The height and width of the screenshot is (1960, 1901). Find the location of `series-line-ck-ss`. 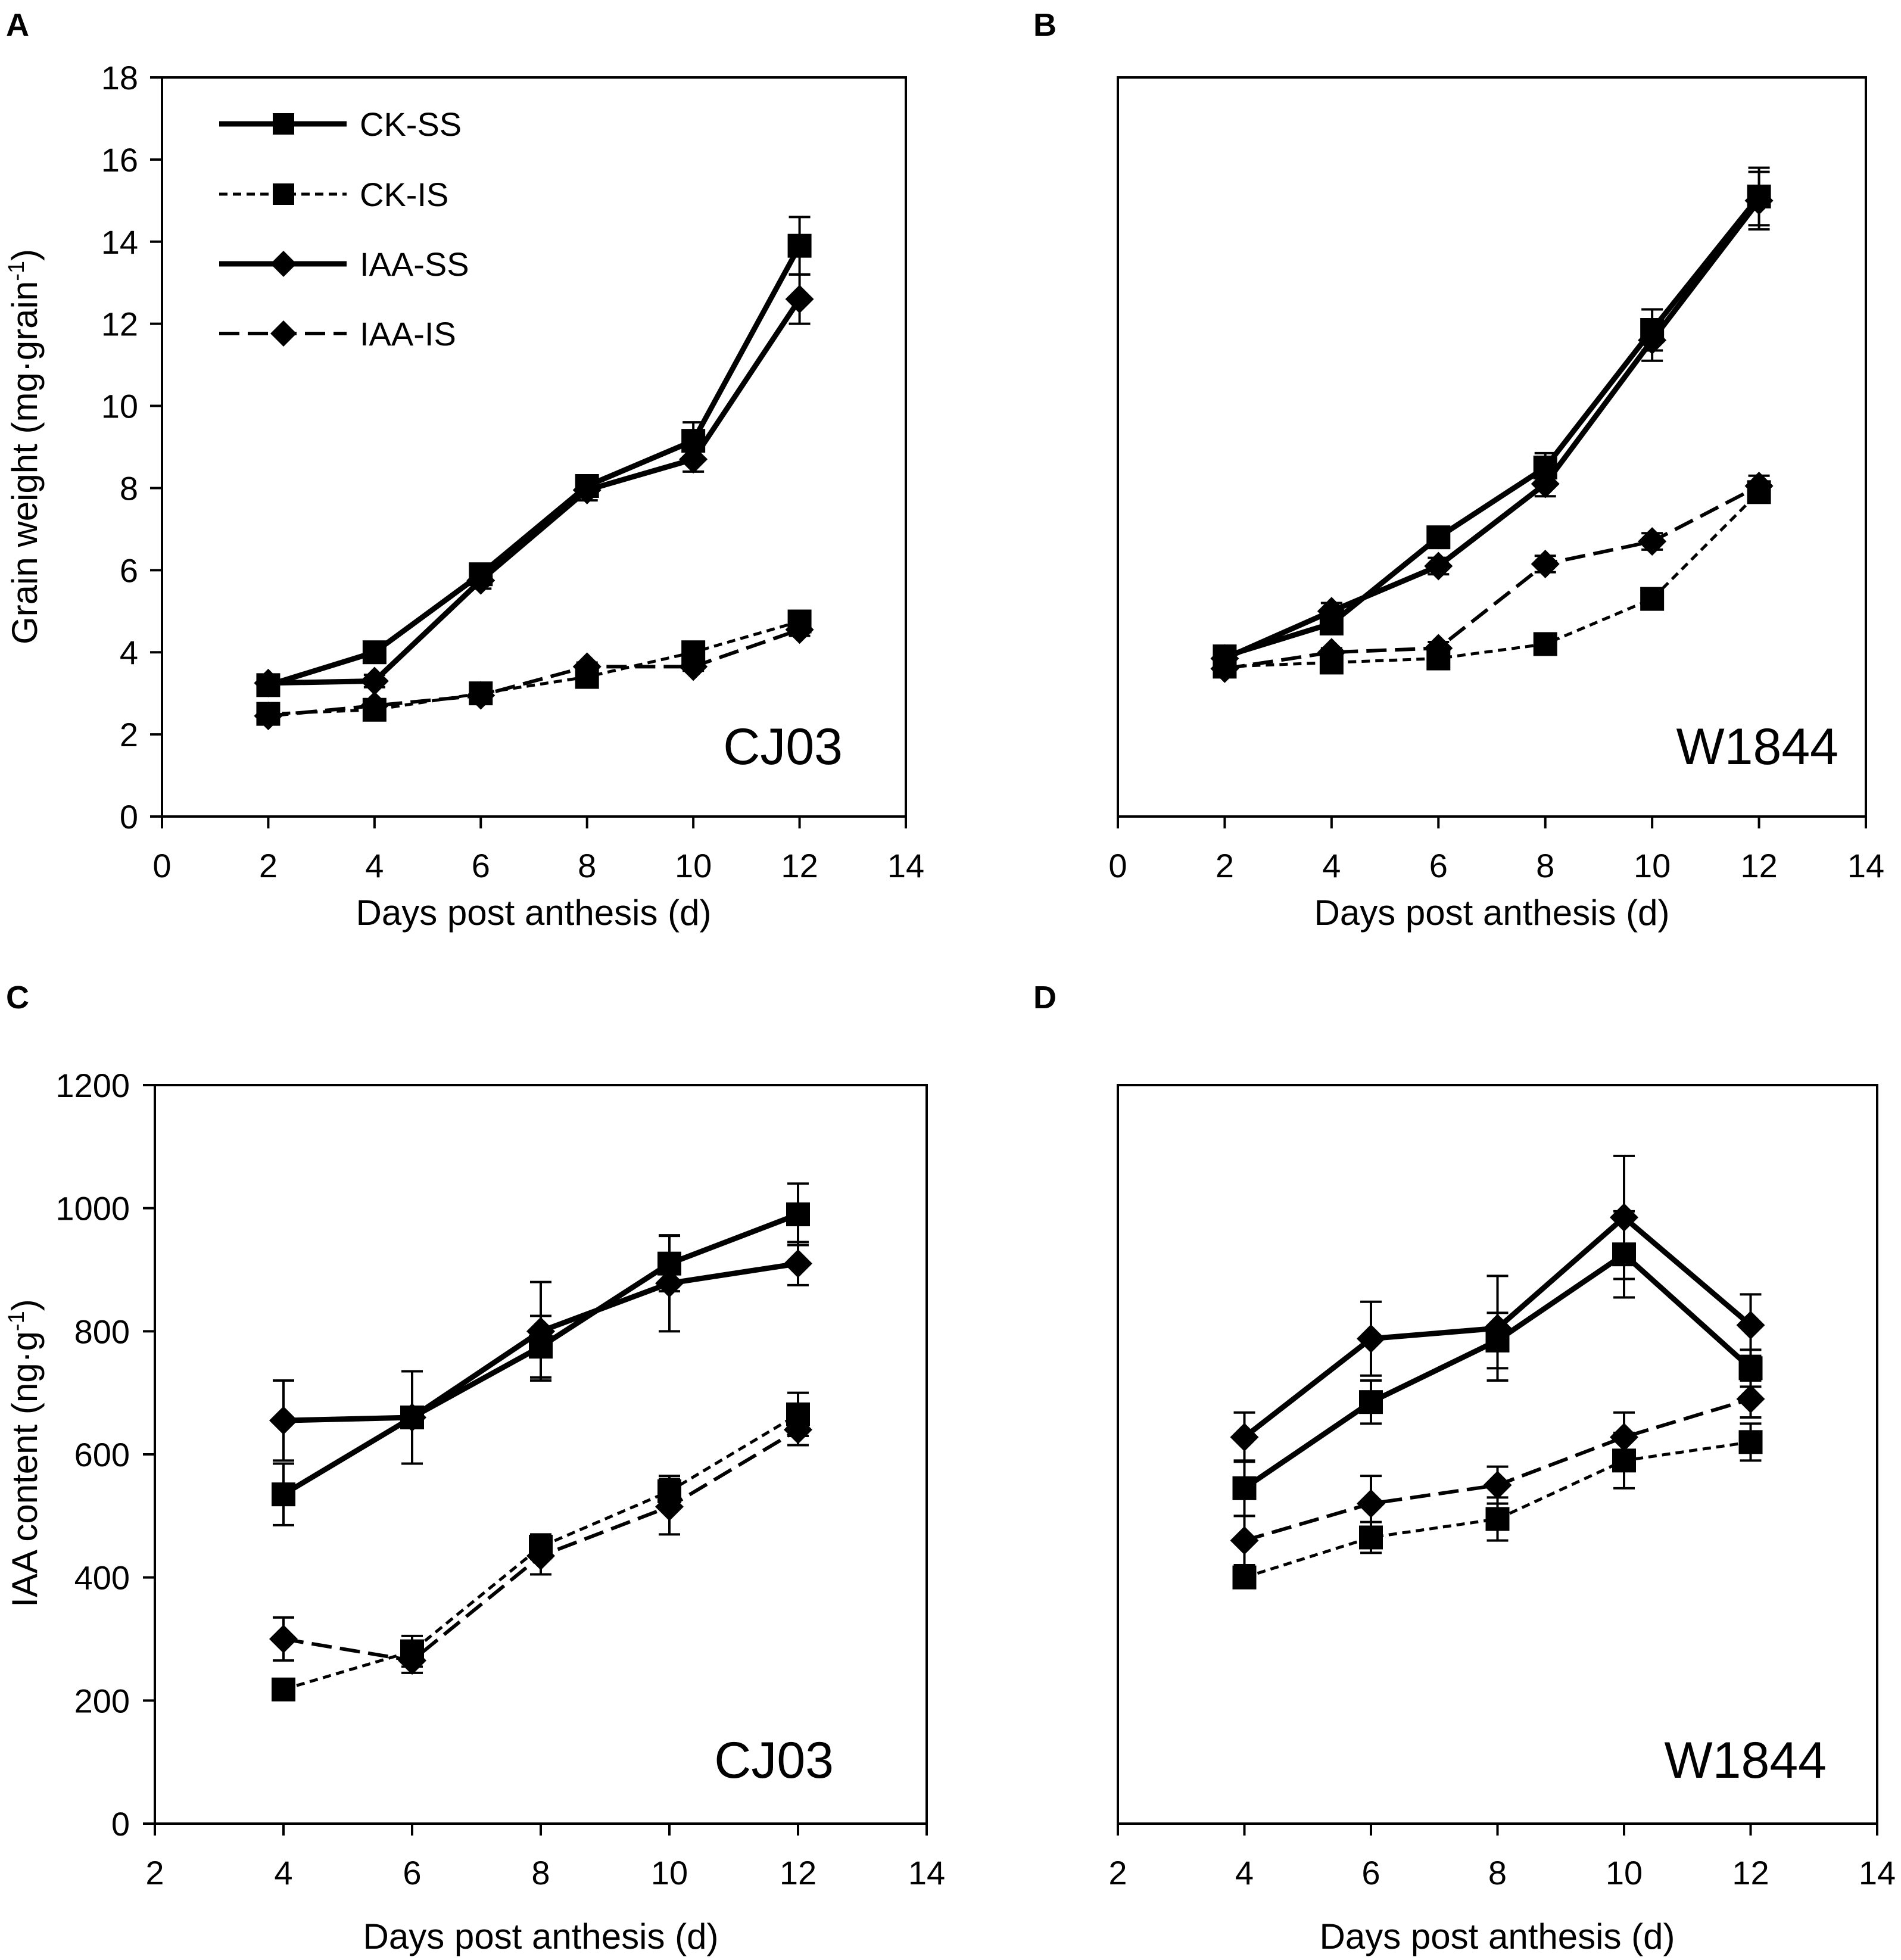

series-line-ck-ss is located at coordinates (1493, 427).